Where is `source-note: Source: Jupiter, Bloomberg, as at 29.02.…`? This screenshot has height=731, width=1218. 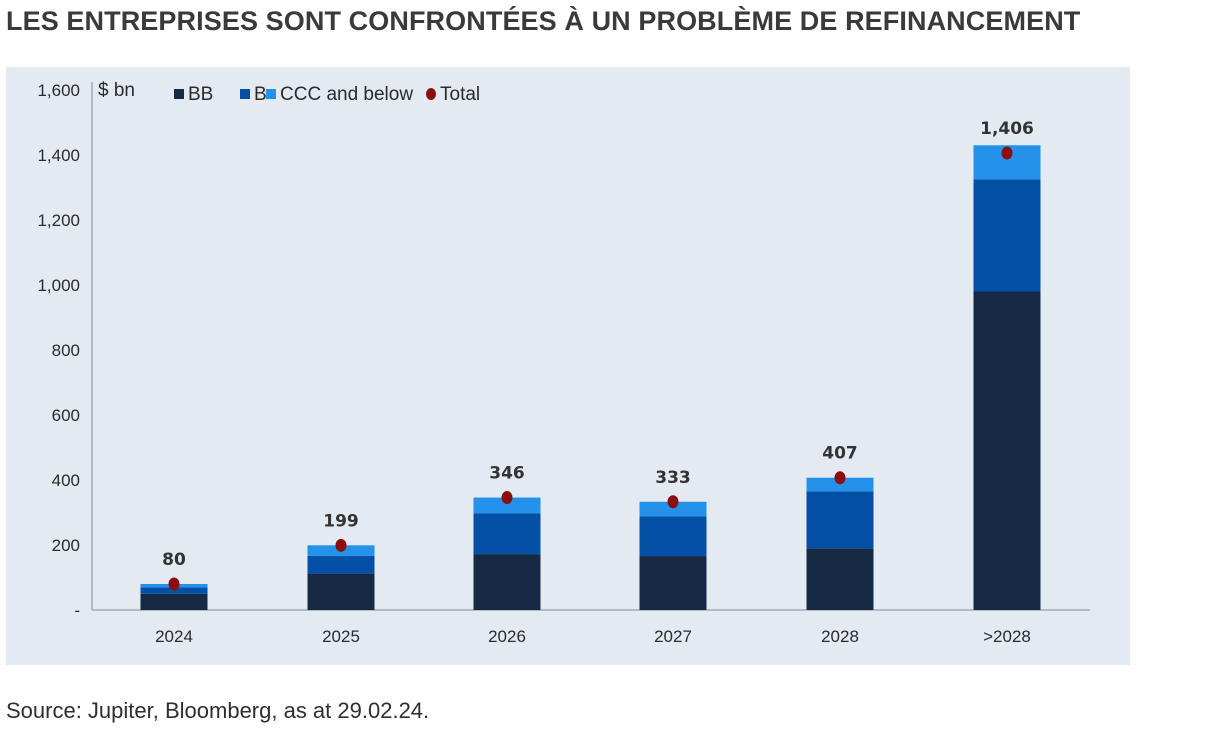
source-note: Source: Jupiter, Bloomberg, as at 29.02.… is located at coordinates (218, 710).